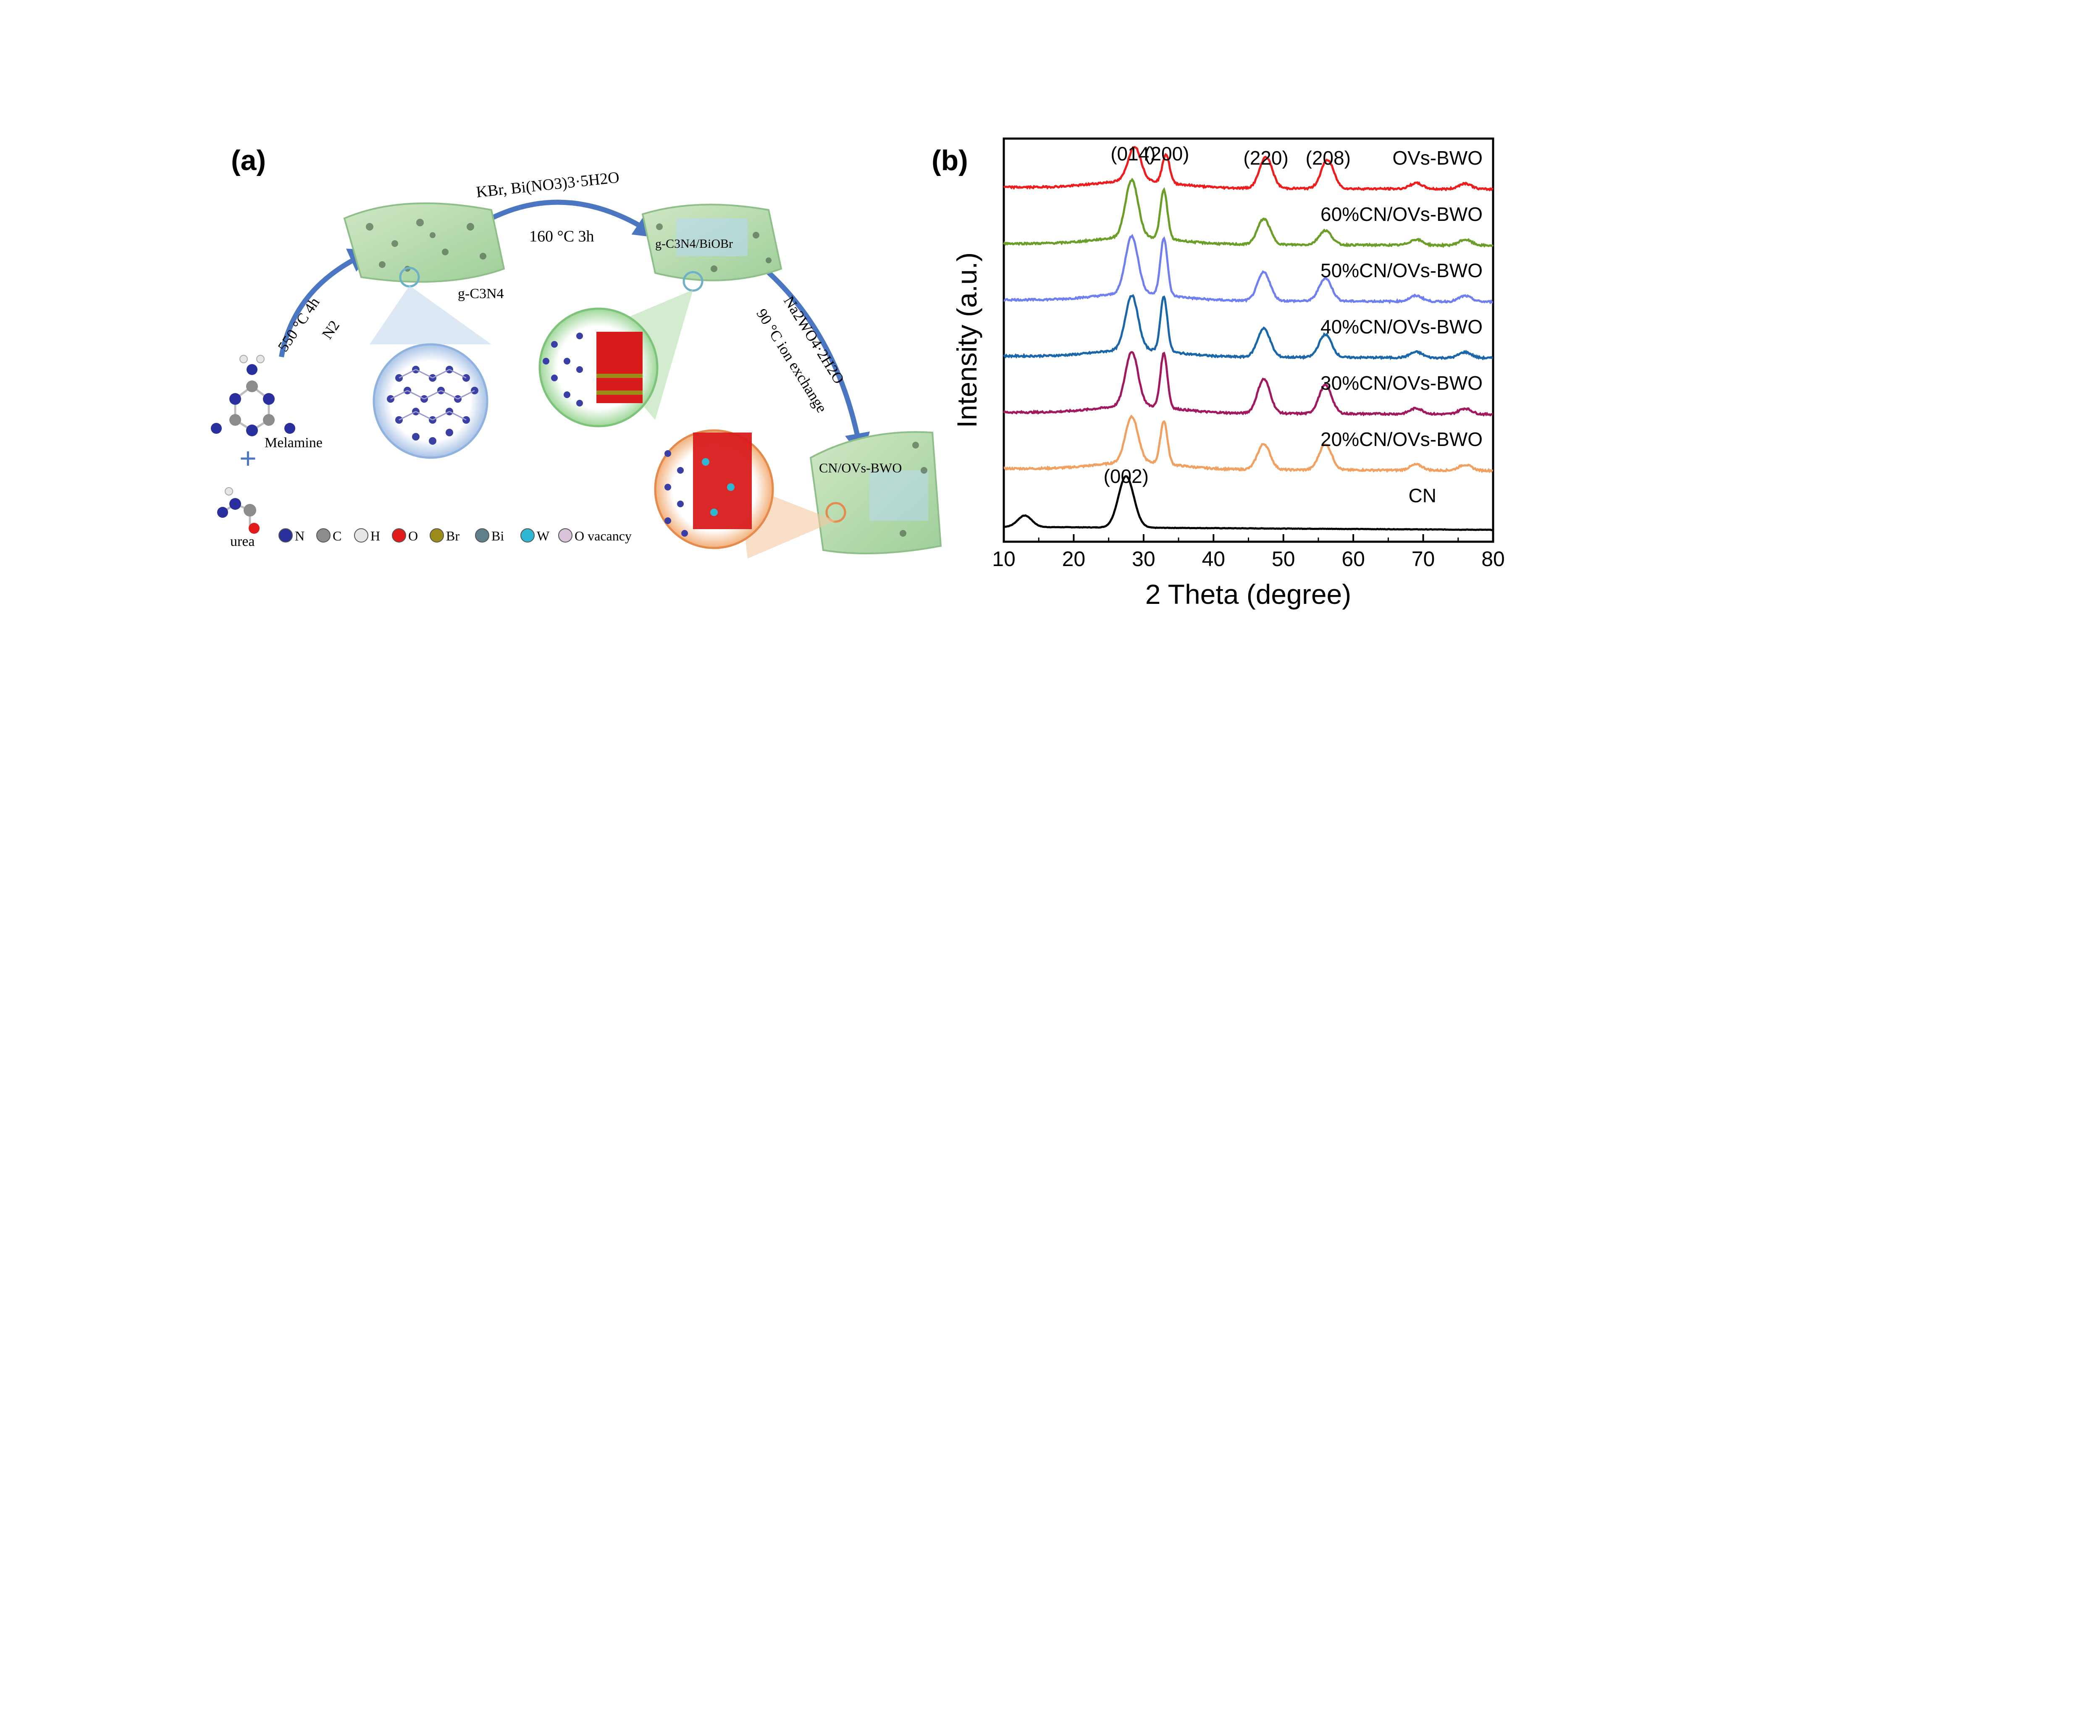 This screenshot has height=1736, width=2100. I want to click on x-tick-label-30: 30, so click(1143, 559).